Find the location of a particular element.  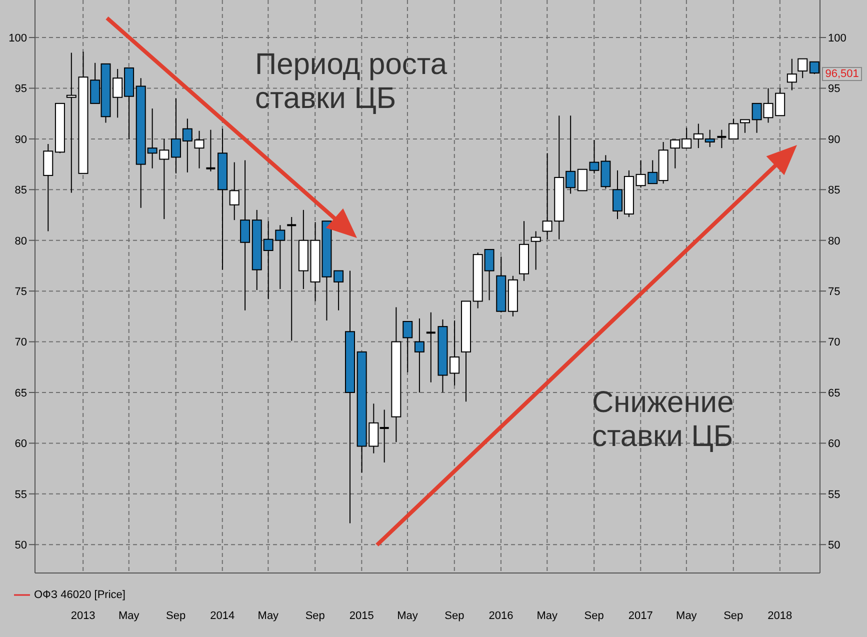

annotation: 96,501 is located at coordinates (842, 73).